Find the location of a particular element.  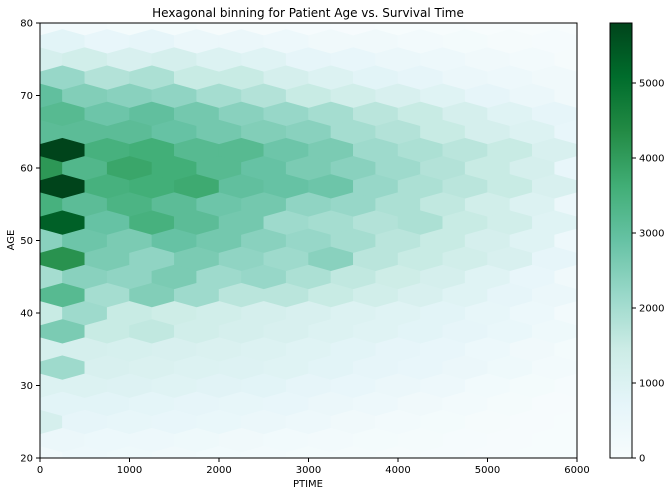

x-tick-label: 1000 is located at coordinates (129, 470).